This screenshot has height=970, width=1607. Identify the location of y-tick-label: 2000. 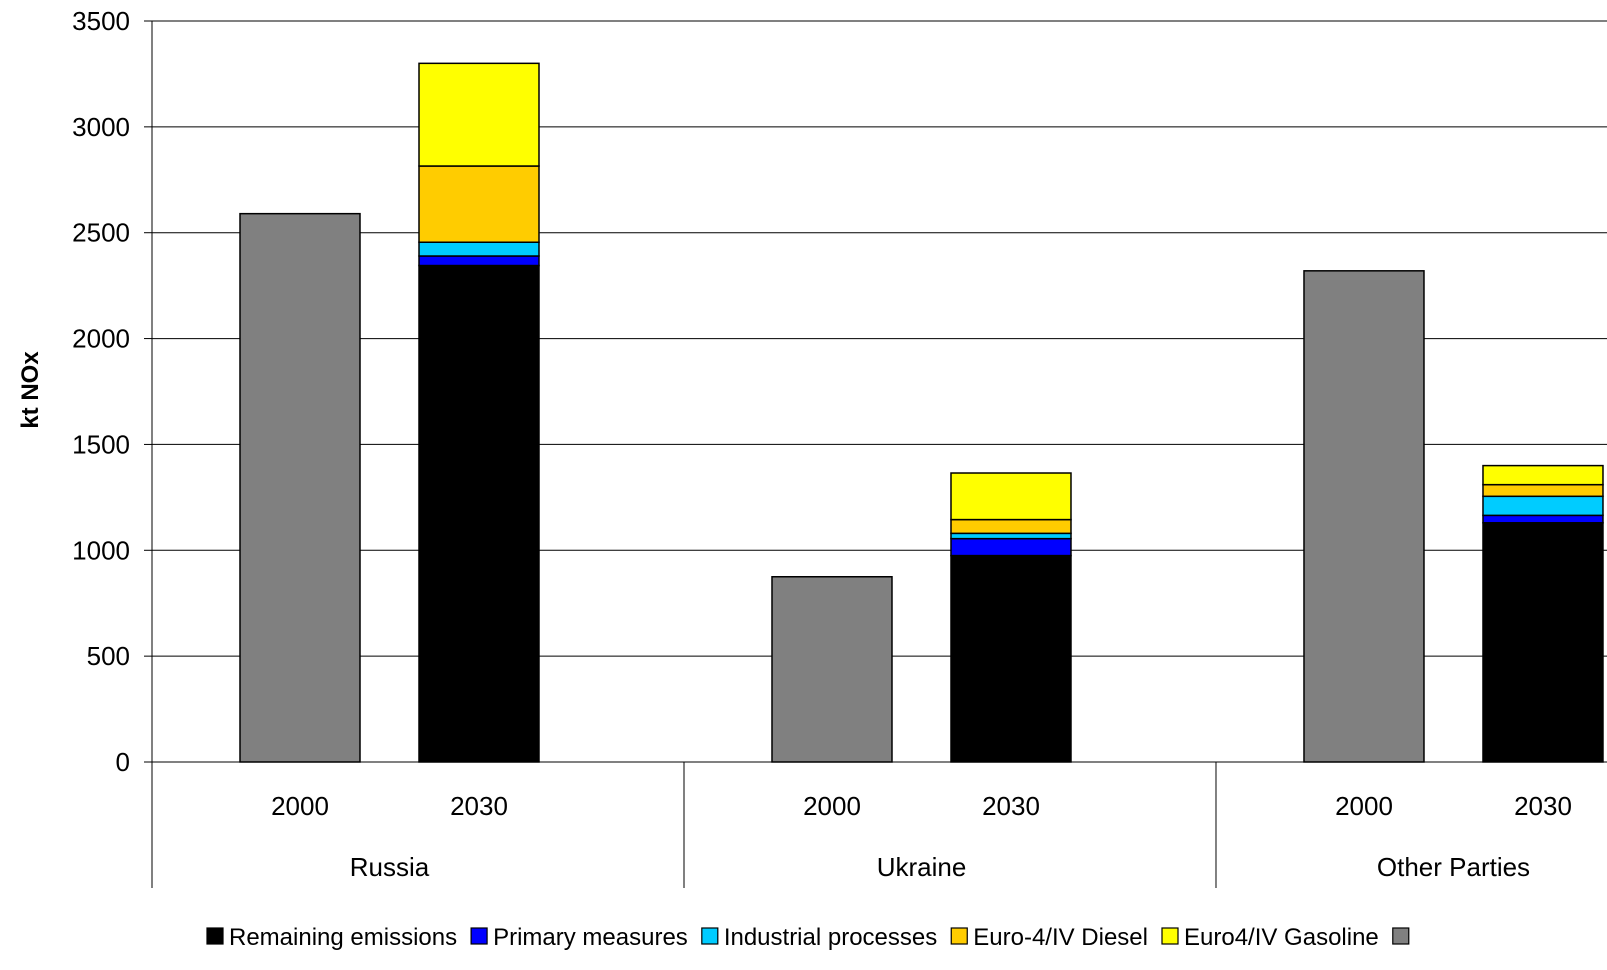
(101, 339).